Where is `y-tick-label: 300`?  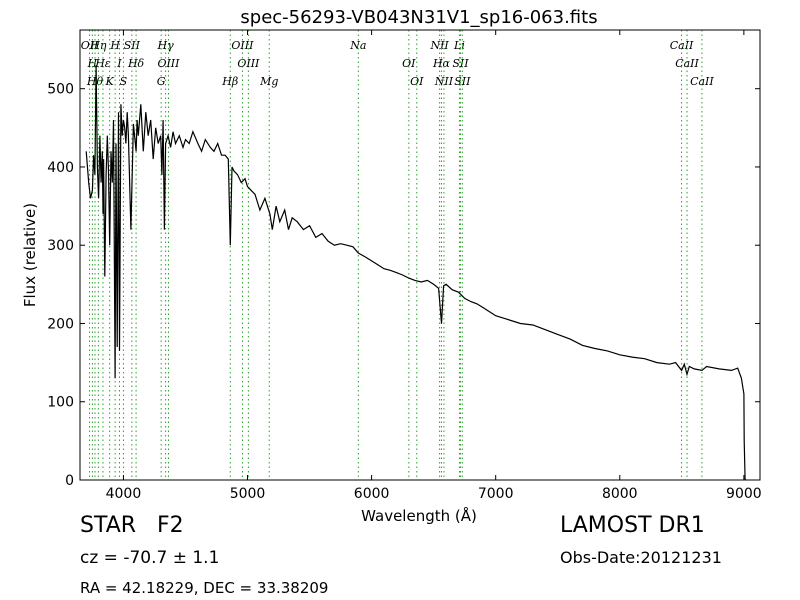 y-tick-label: 300 is located at coordinates (60, 246).